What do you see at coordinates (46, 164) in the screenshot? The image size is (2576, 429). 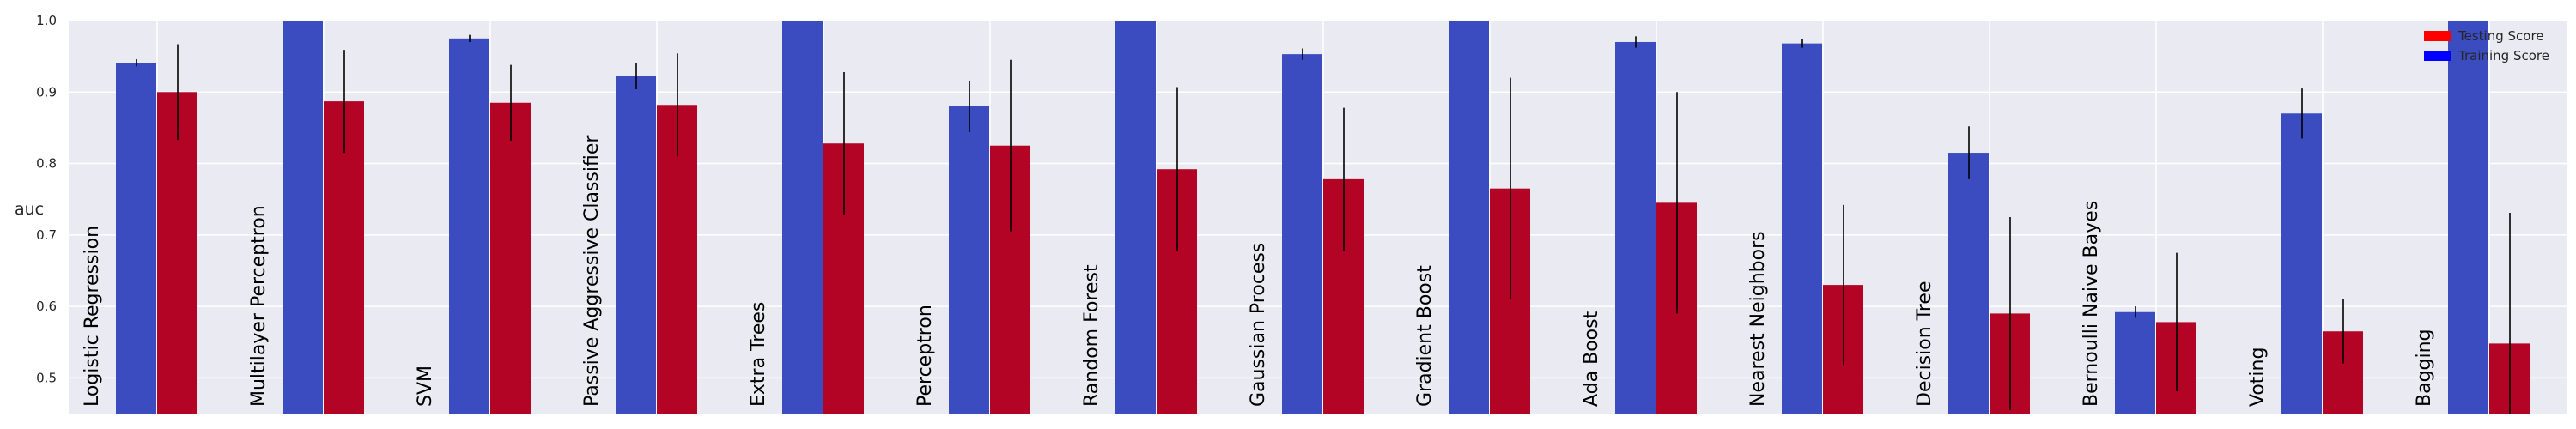 I see `y-tick-label: 0.8` at bounding box center [46, 164].